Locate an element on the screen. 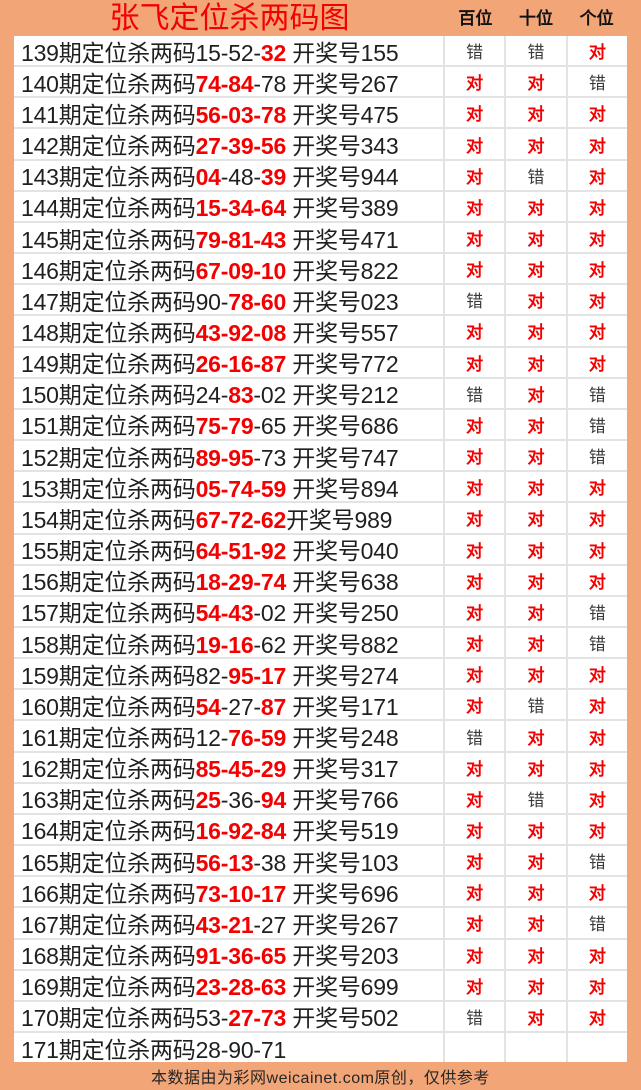 The image size is (641, 1090). kill-code: 64 is located at coordinates (208, 551).